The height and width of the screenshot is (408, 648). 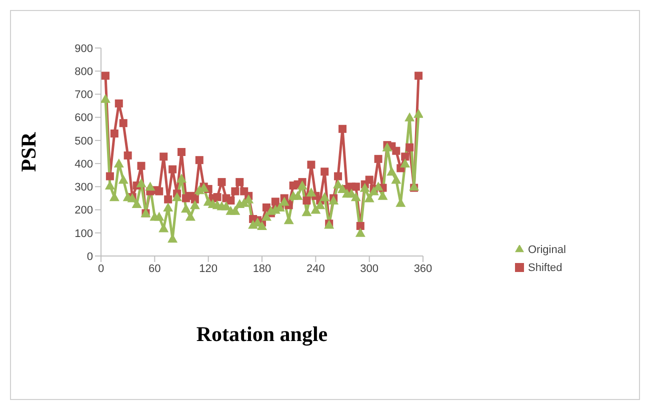 I want to click on y-tick-label: 600, so click(x=83, y=118).